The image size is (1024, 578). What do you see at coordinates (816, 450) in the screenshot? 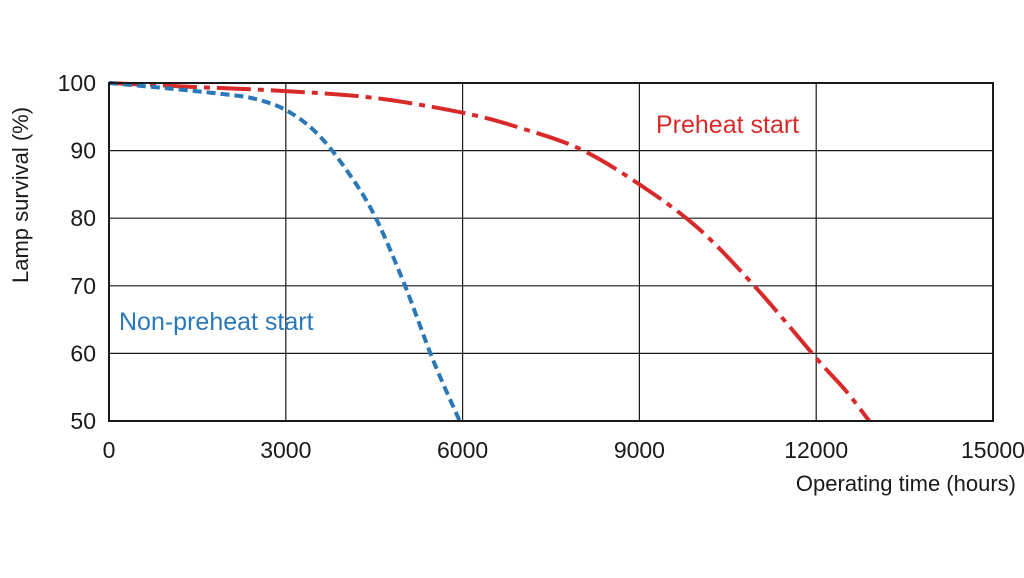
I see `x-tick-label: 12000` at bounding box center [816, 450].